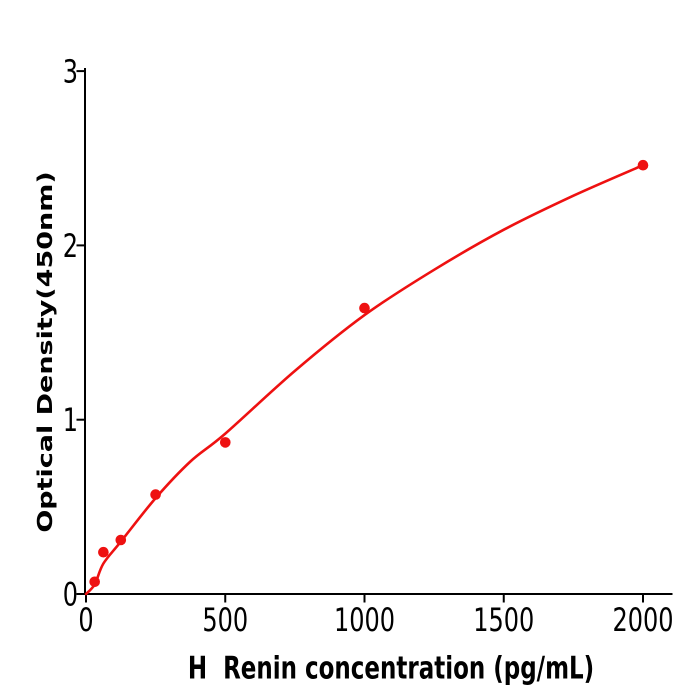 The width and height of the screenshot is (700, 700). I want to click on x-axis-title: H Renin concentration (pg/mL), so click(391, 668).